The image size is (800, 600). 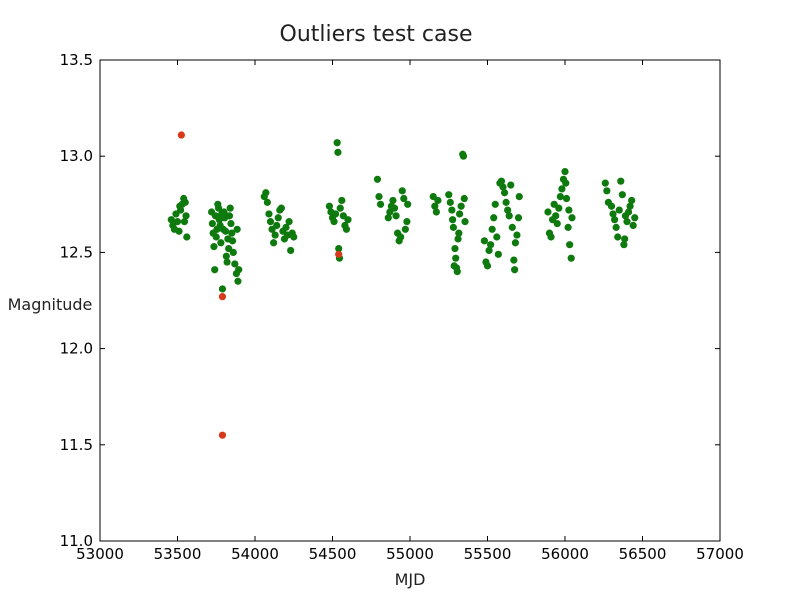 What do you see at coordinates (488, 554) in the screenshot?
I see `x-tick-label: 55500` at bounding box center [488, 554].